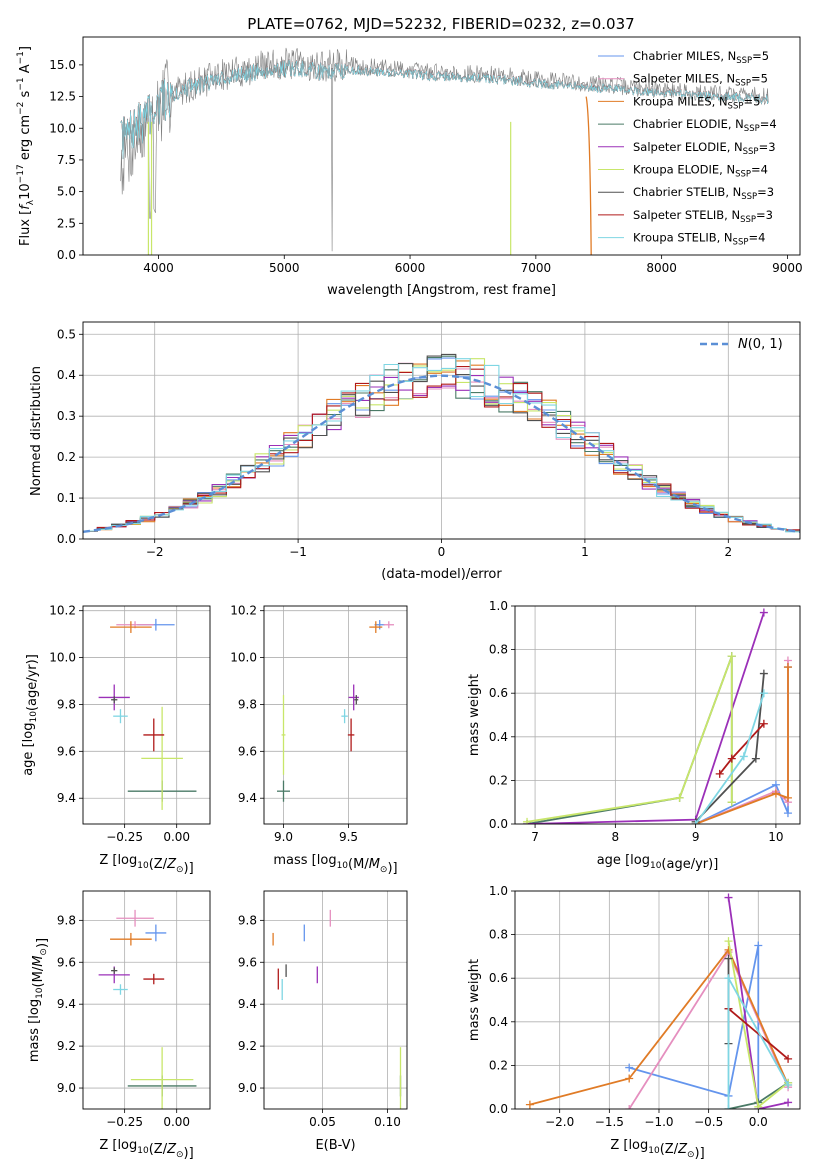 The height and width of the screenshot is (1170, 819). I want to click on x-axis-label: E(B-V), so click(335, 1145).